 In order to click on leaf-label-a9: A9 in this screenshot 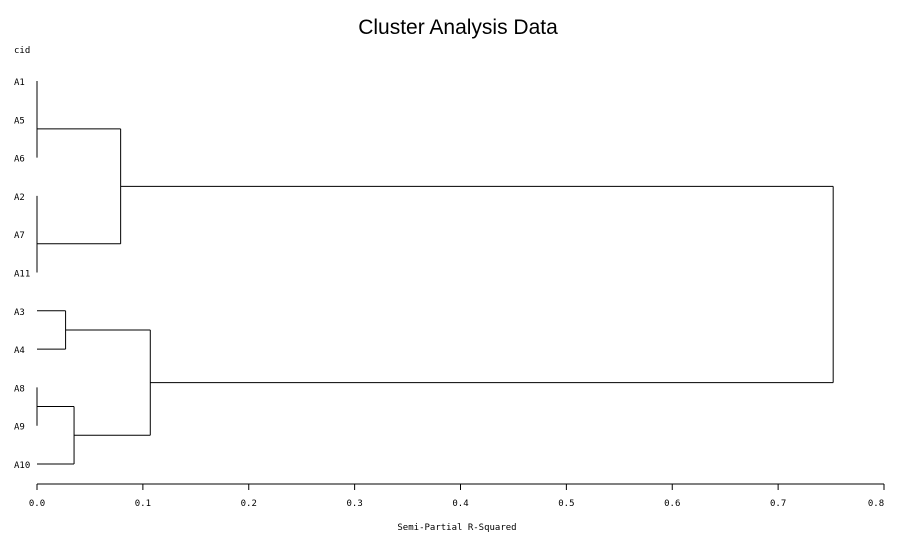, I will do `click(19, 428)`.